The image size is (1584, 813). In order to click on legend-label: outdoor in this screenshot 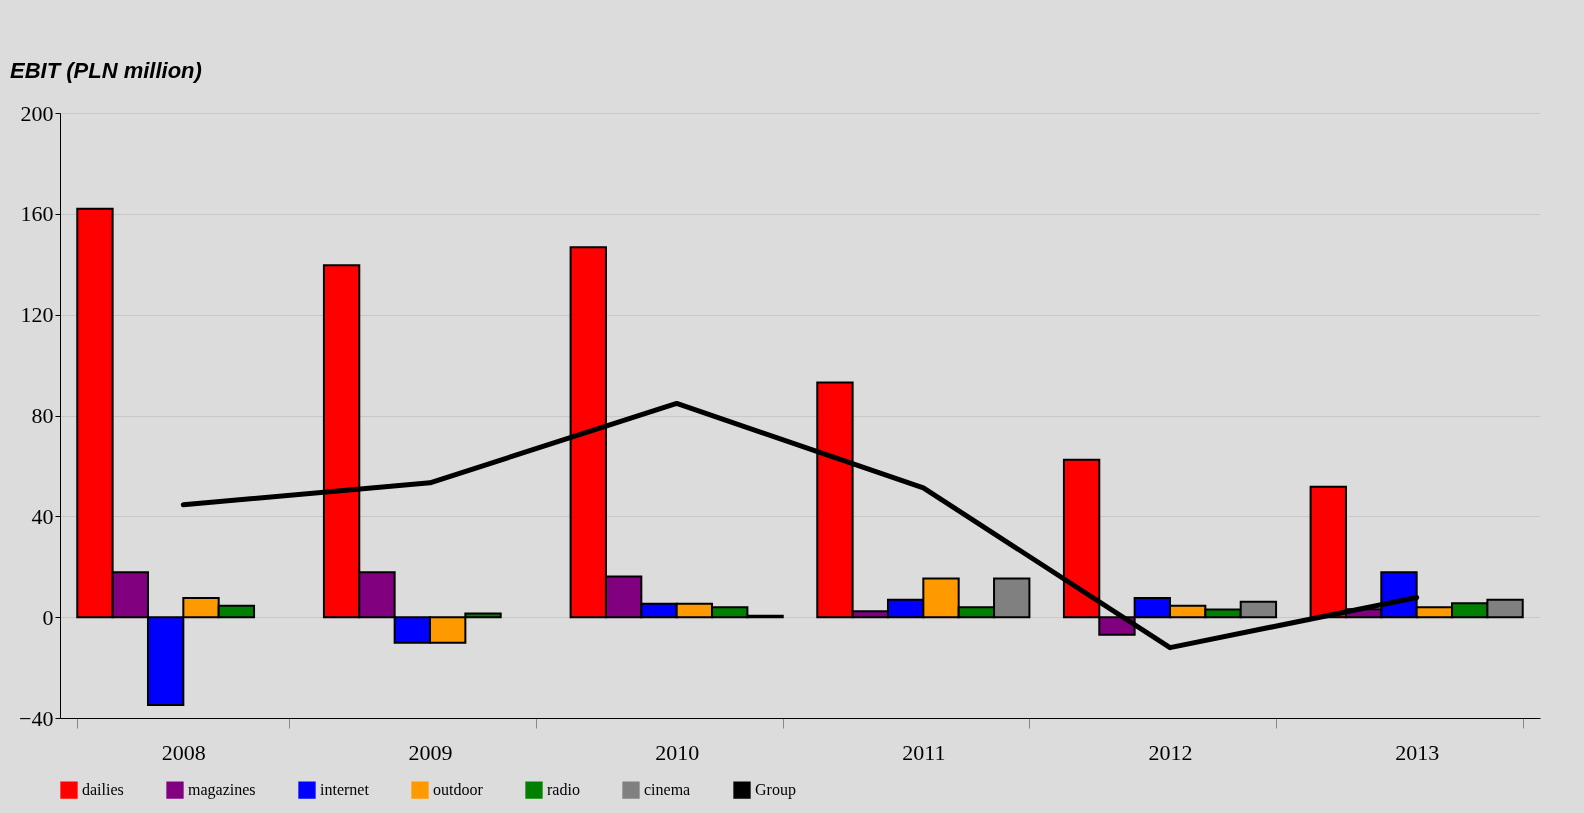, I will do `click(458, 790)`.